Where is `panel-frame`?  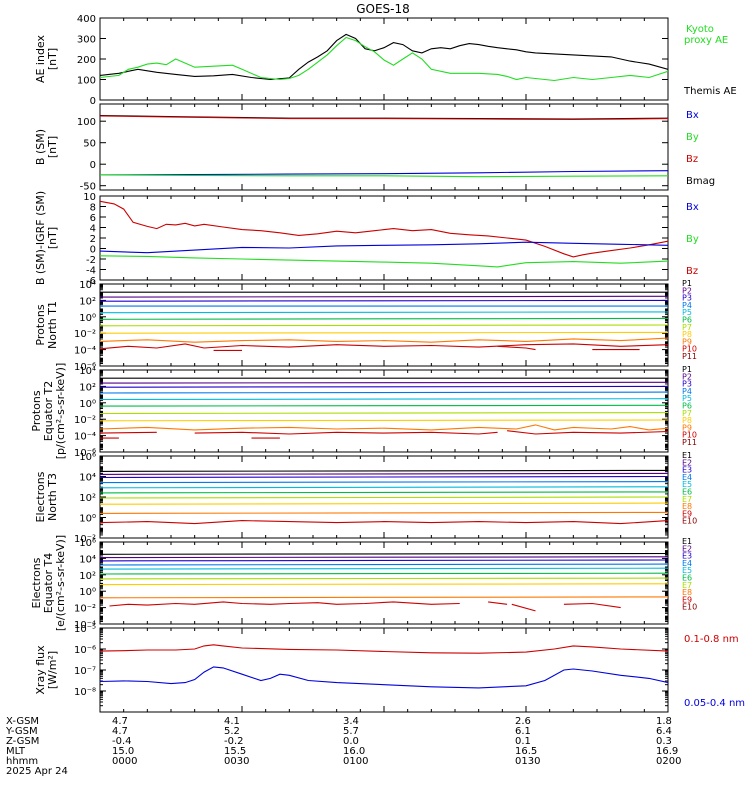 panel-frame is located at coordinates (384, 59).